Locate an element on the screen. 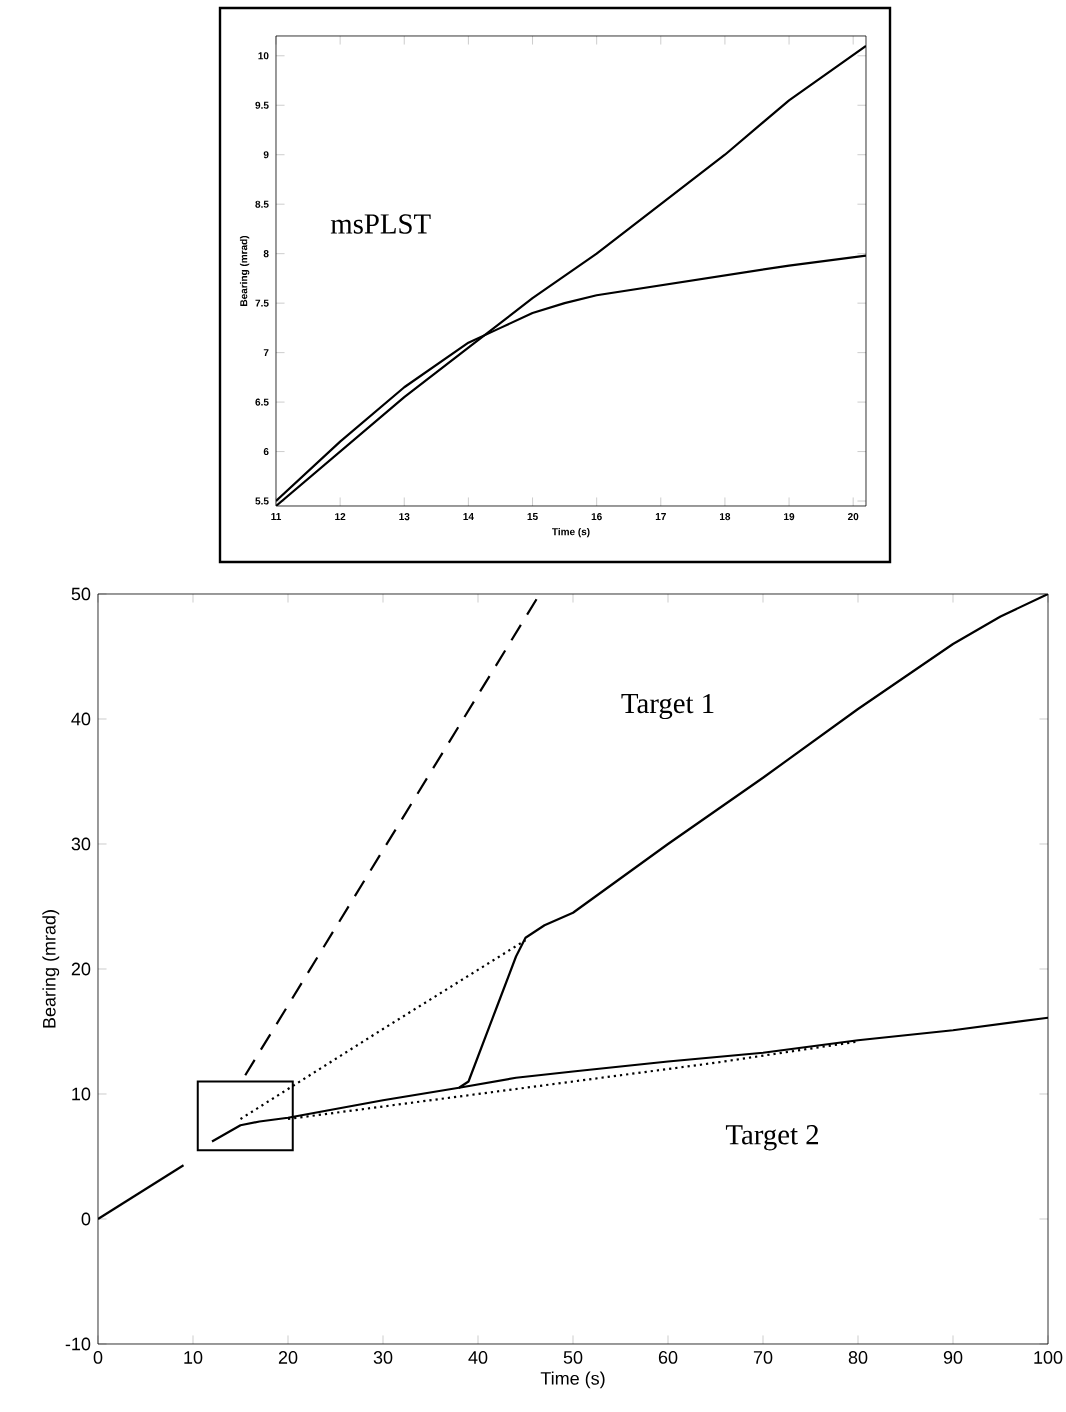 The image size is (1066, 1412). y-tick-label: 0 is located at coordinates (86, 1219).